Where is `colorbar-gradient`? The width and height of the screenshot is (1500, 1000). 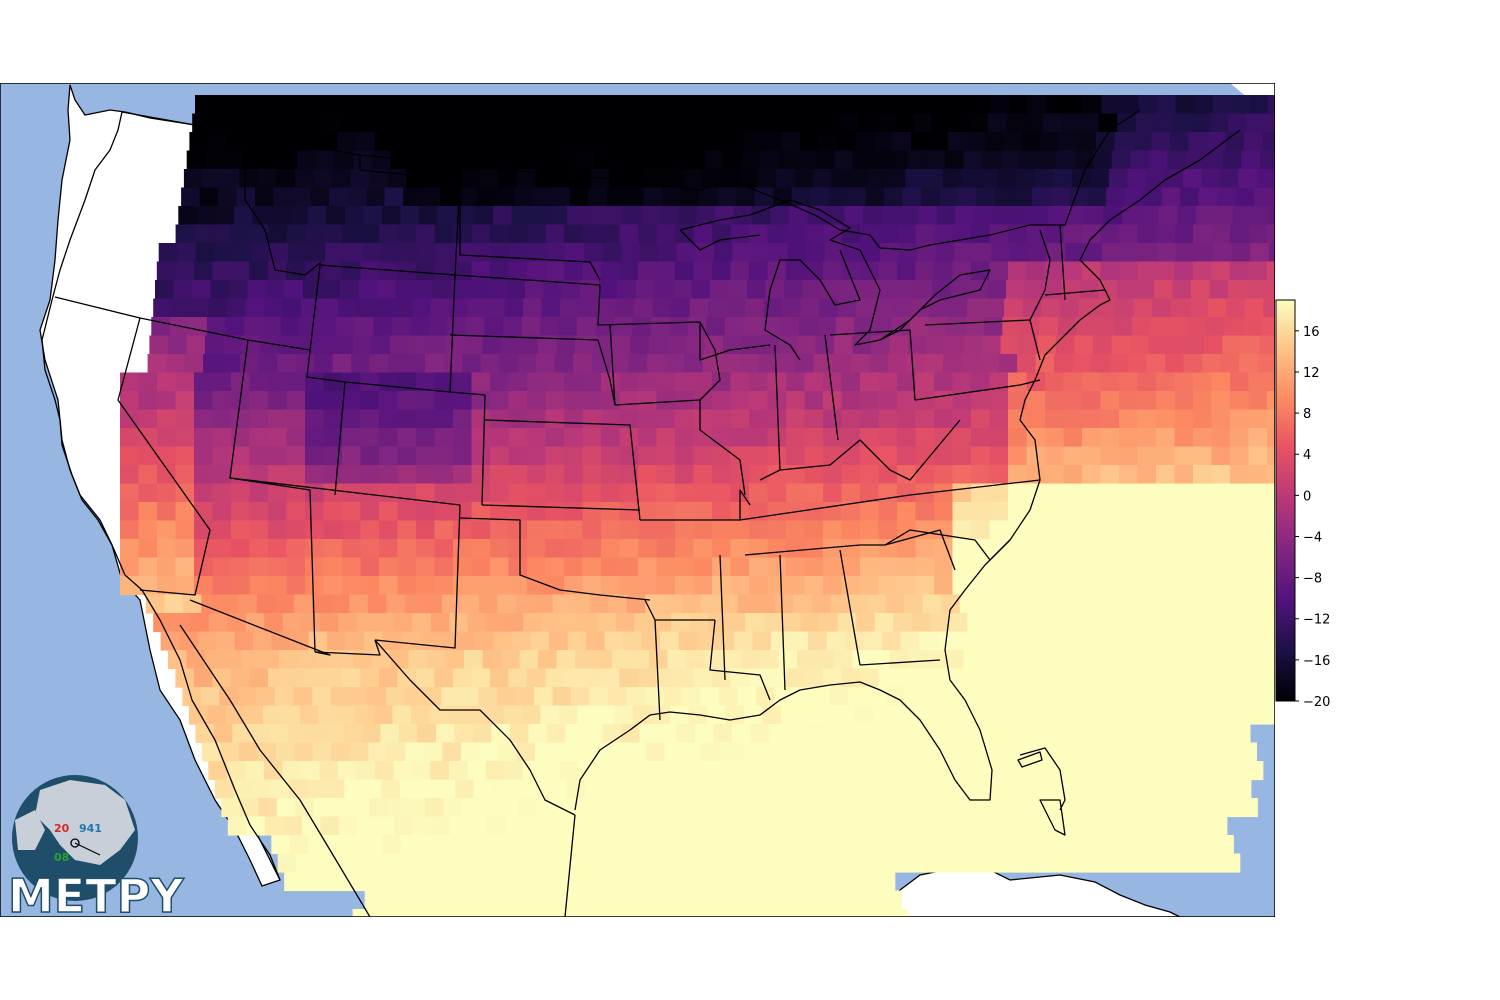
colorbar-gradient is located at coordinates (1285, 500).